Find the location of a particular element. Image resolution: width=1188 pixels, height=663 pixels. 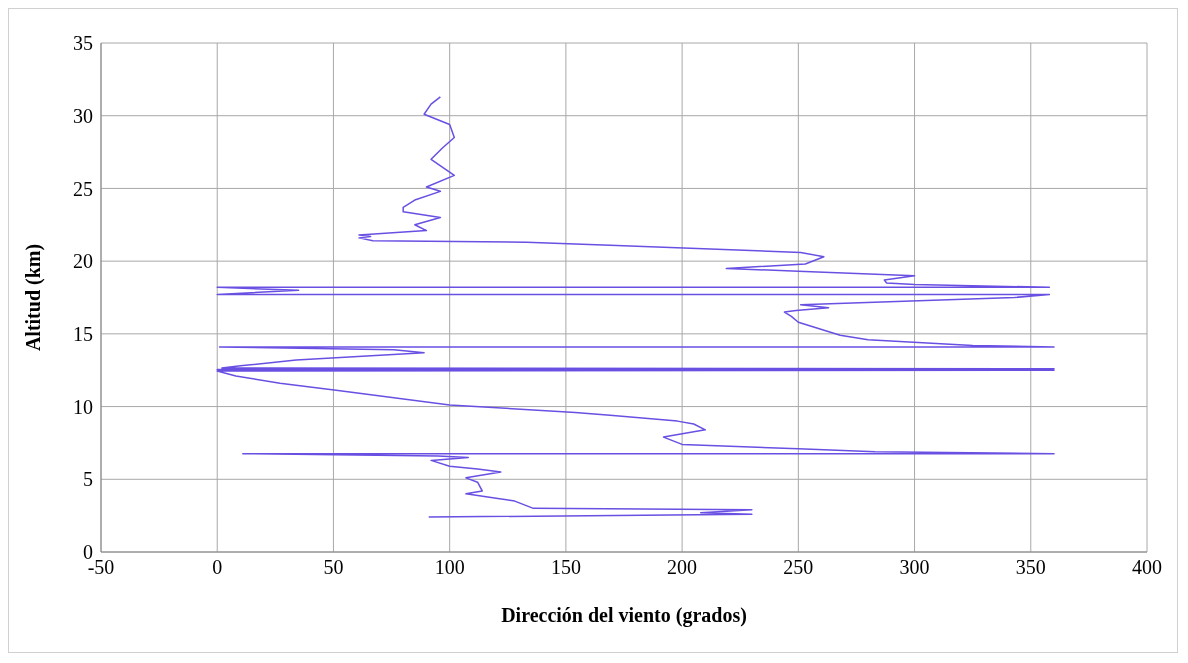

y-tick-label: 15 is located at coordinates (83, 333).